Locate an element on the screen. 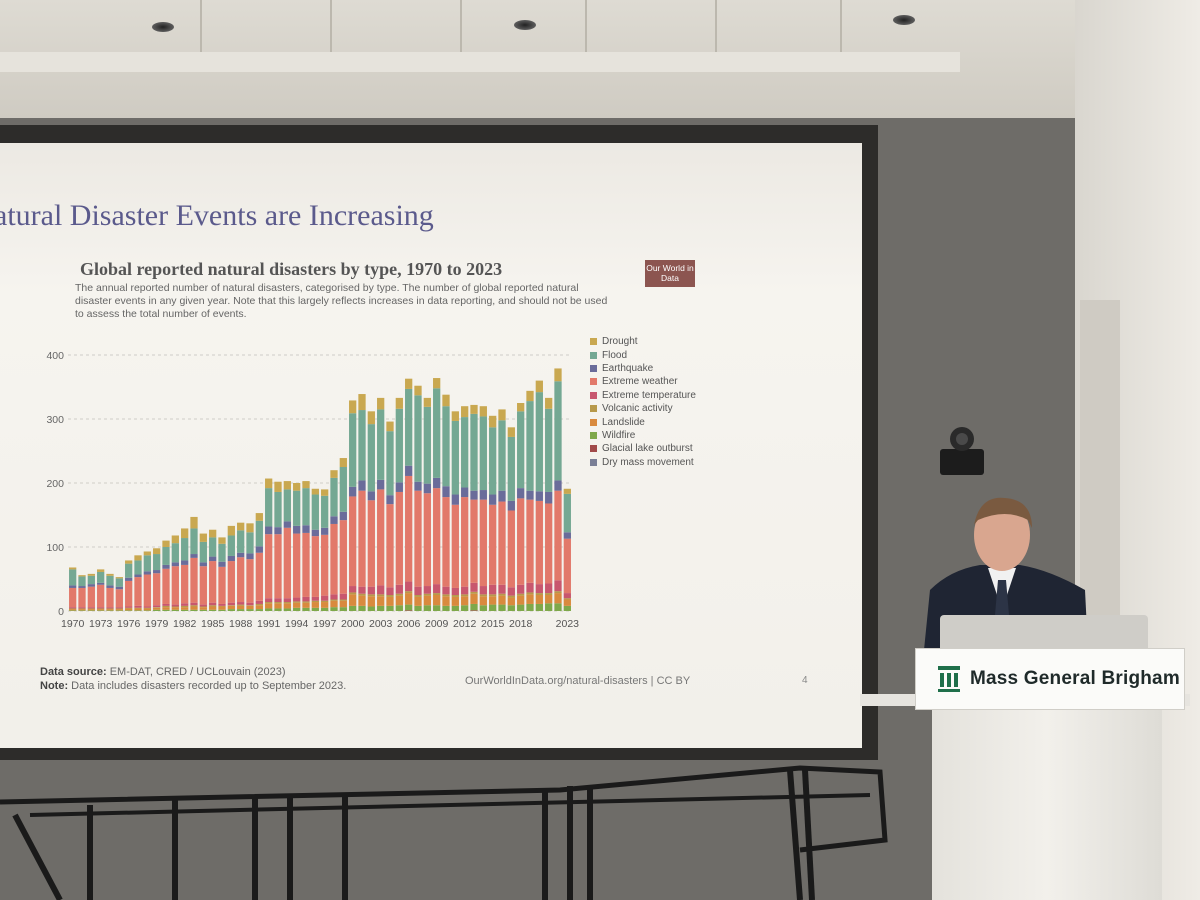  ceiling-tile is located at coordinates (651, 26).